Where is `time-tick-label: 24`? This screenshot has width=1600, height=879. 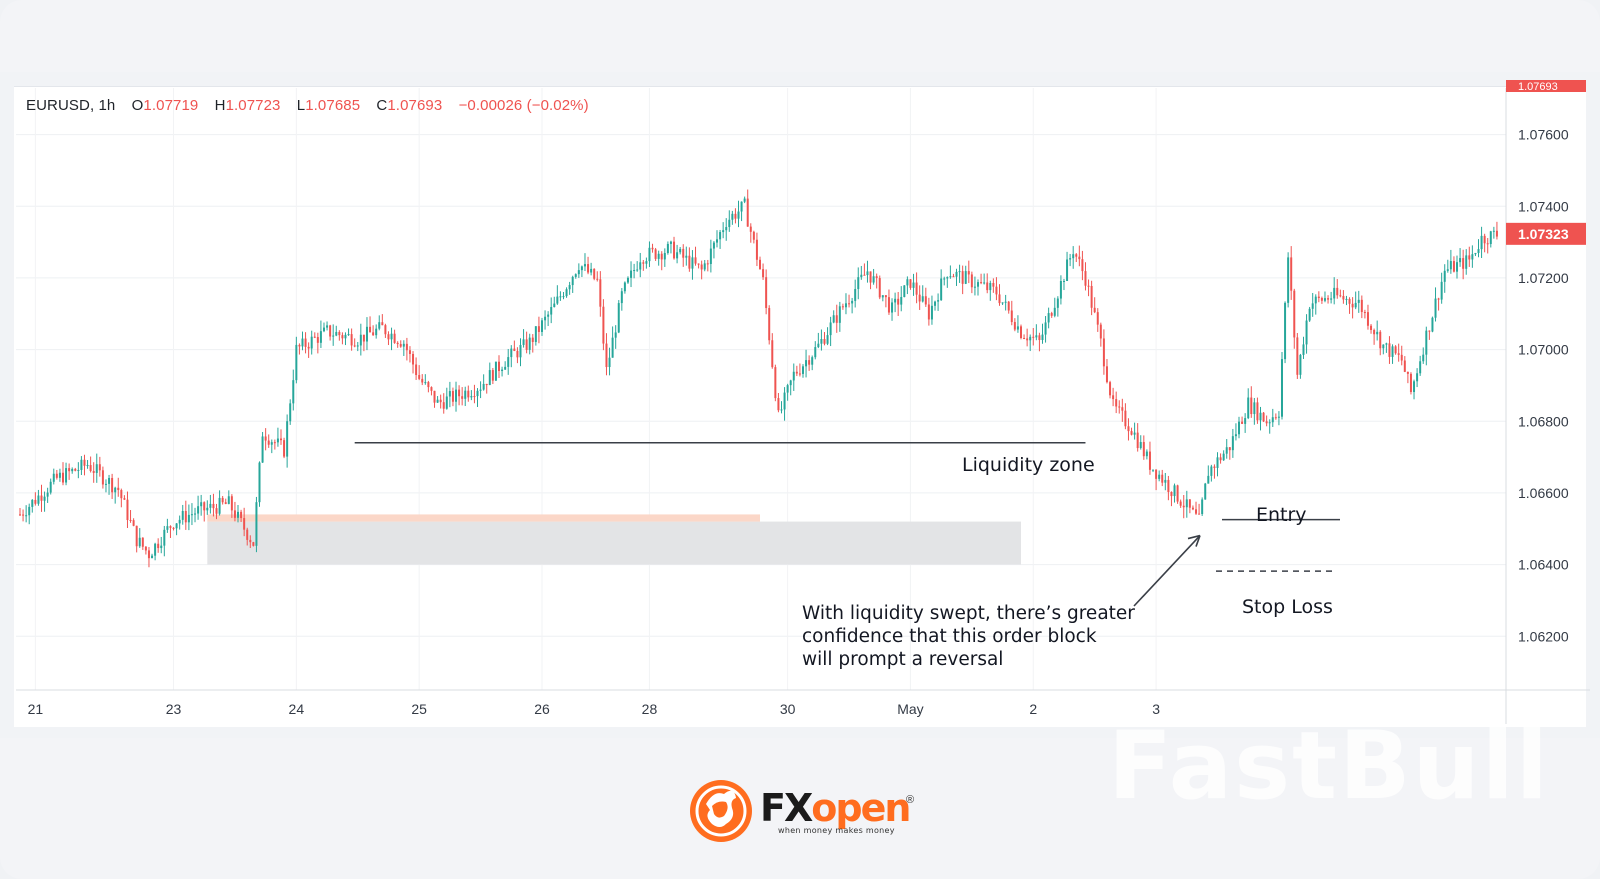 time-tick-label: 24 is located at coordinates (297, 709).